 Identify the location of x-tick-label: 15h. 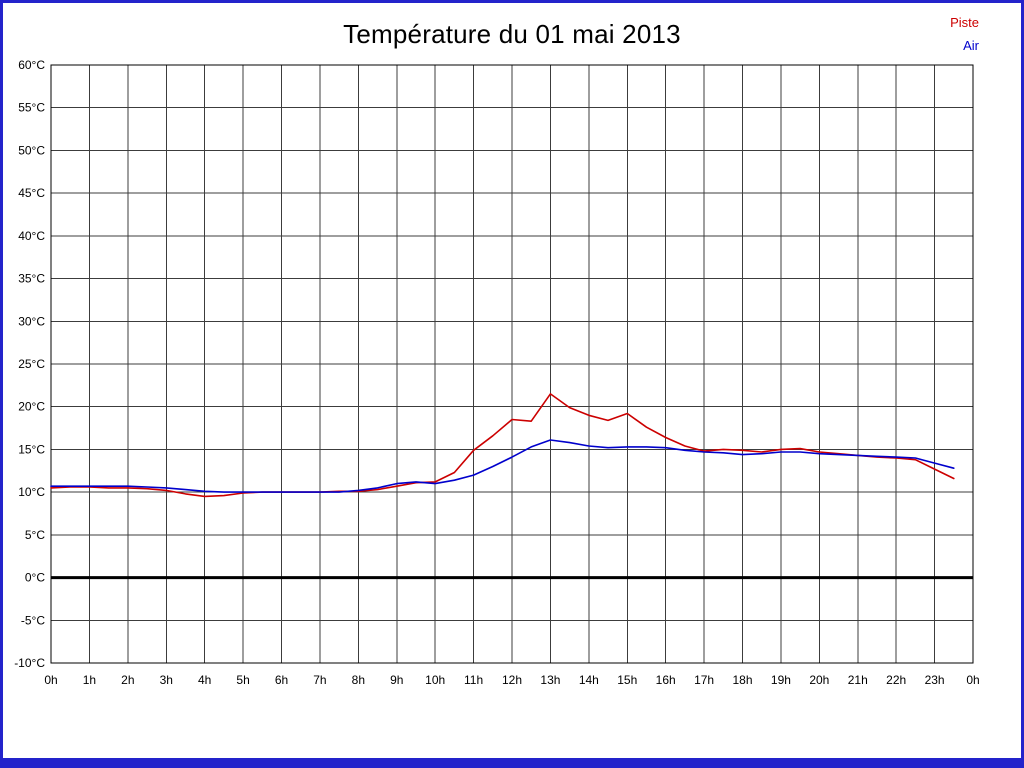
(627, 680).